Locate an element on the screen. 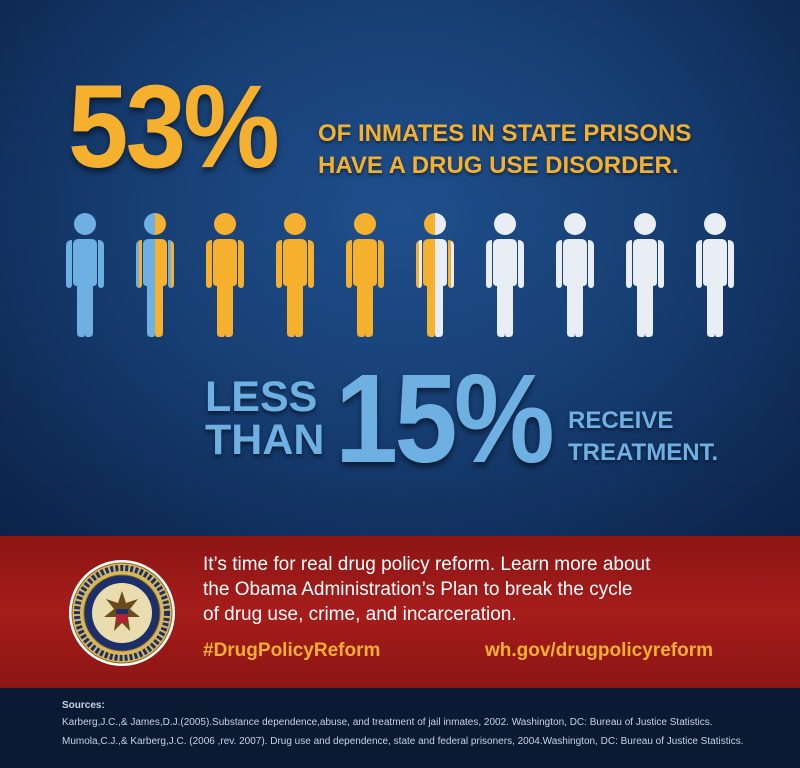  inmates-percent: 53% is located at coordinates (174, 127).